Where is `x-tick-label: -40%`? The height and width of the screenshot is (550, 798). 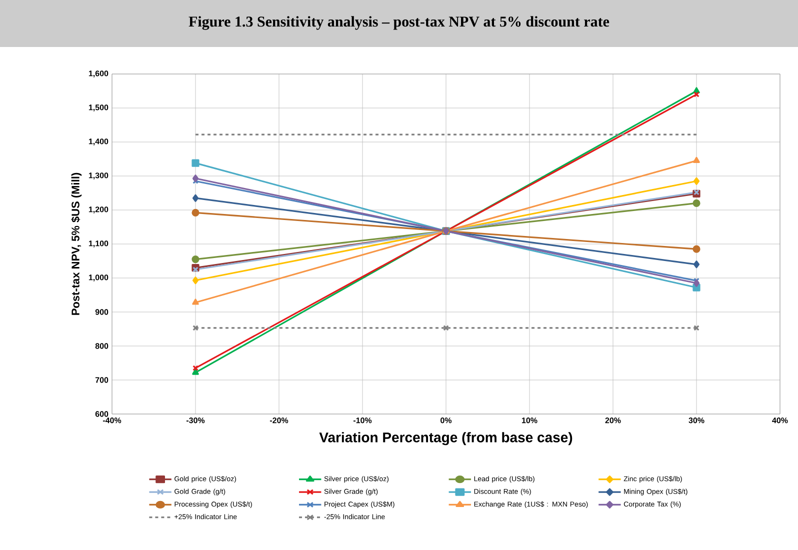
x-tick-label: -40% is located at coordinates (112, 421).